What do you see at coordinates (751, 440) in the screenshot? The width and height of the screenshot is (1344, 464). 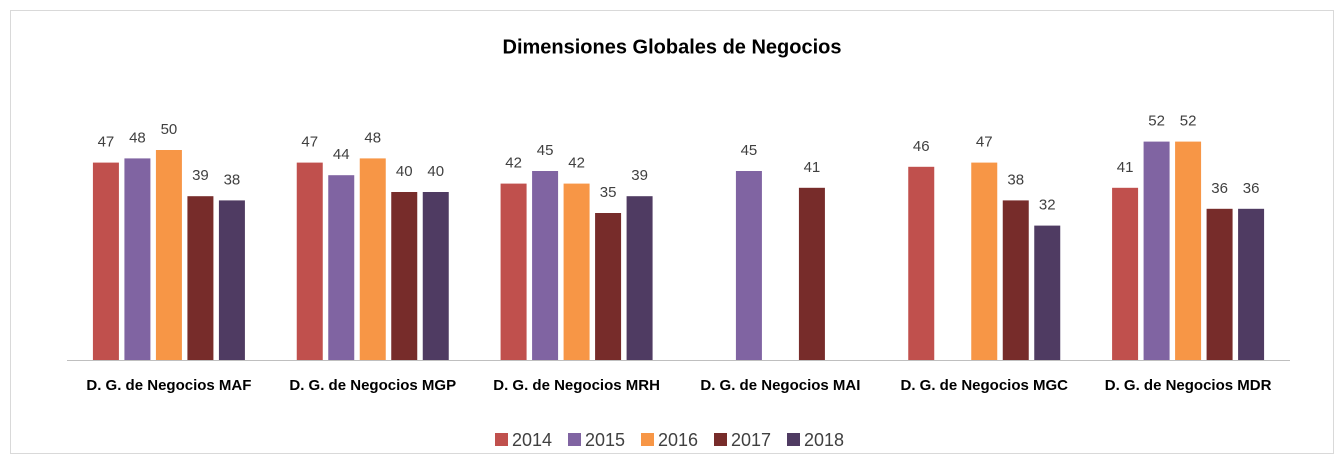 I see `legend-label: 2017` at bounding box center [751, 440].